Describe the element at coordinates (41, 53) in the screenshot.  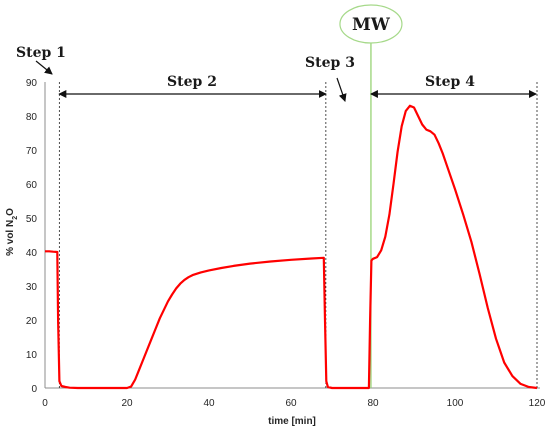
I see `step-1-label: Step 1` at that location.